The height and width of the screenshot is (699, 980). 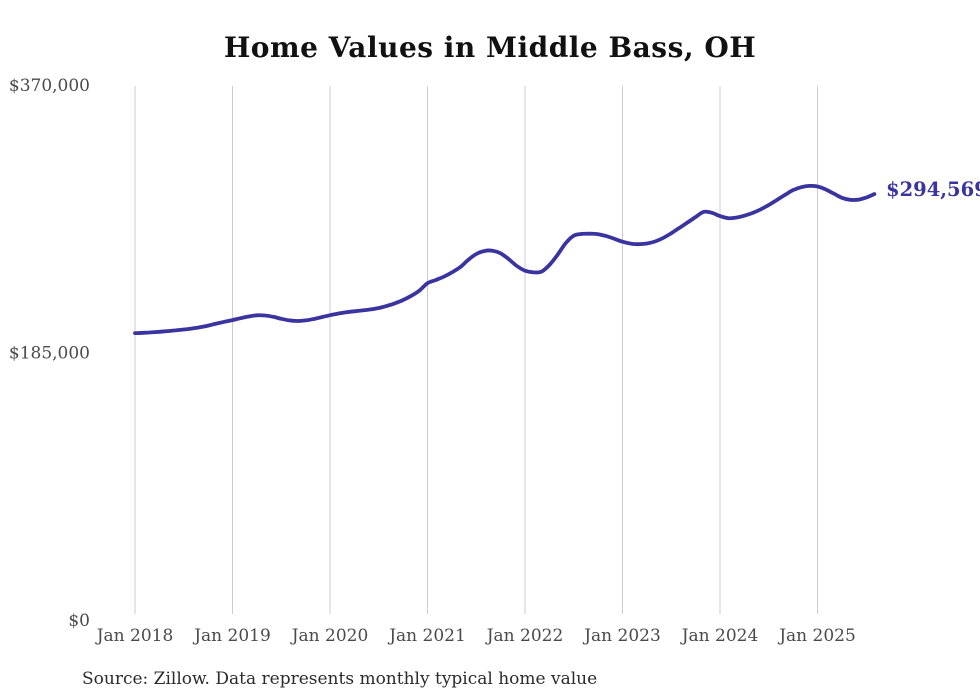 What do you see at coordinates (329, 636) in the screenshot?
I see `x-axis-tick-label: Jan 2020` at bounding box center [329, 636].